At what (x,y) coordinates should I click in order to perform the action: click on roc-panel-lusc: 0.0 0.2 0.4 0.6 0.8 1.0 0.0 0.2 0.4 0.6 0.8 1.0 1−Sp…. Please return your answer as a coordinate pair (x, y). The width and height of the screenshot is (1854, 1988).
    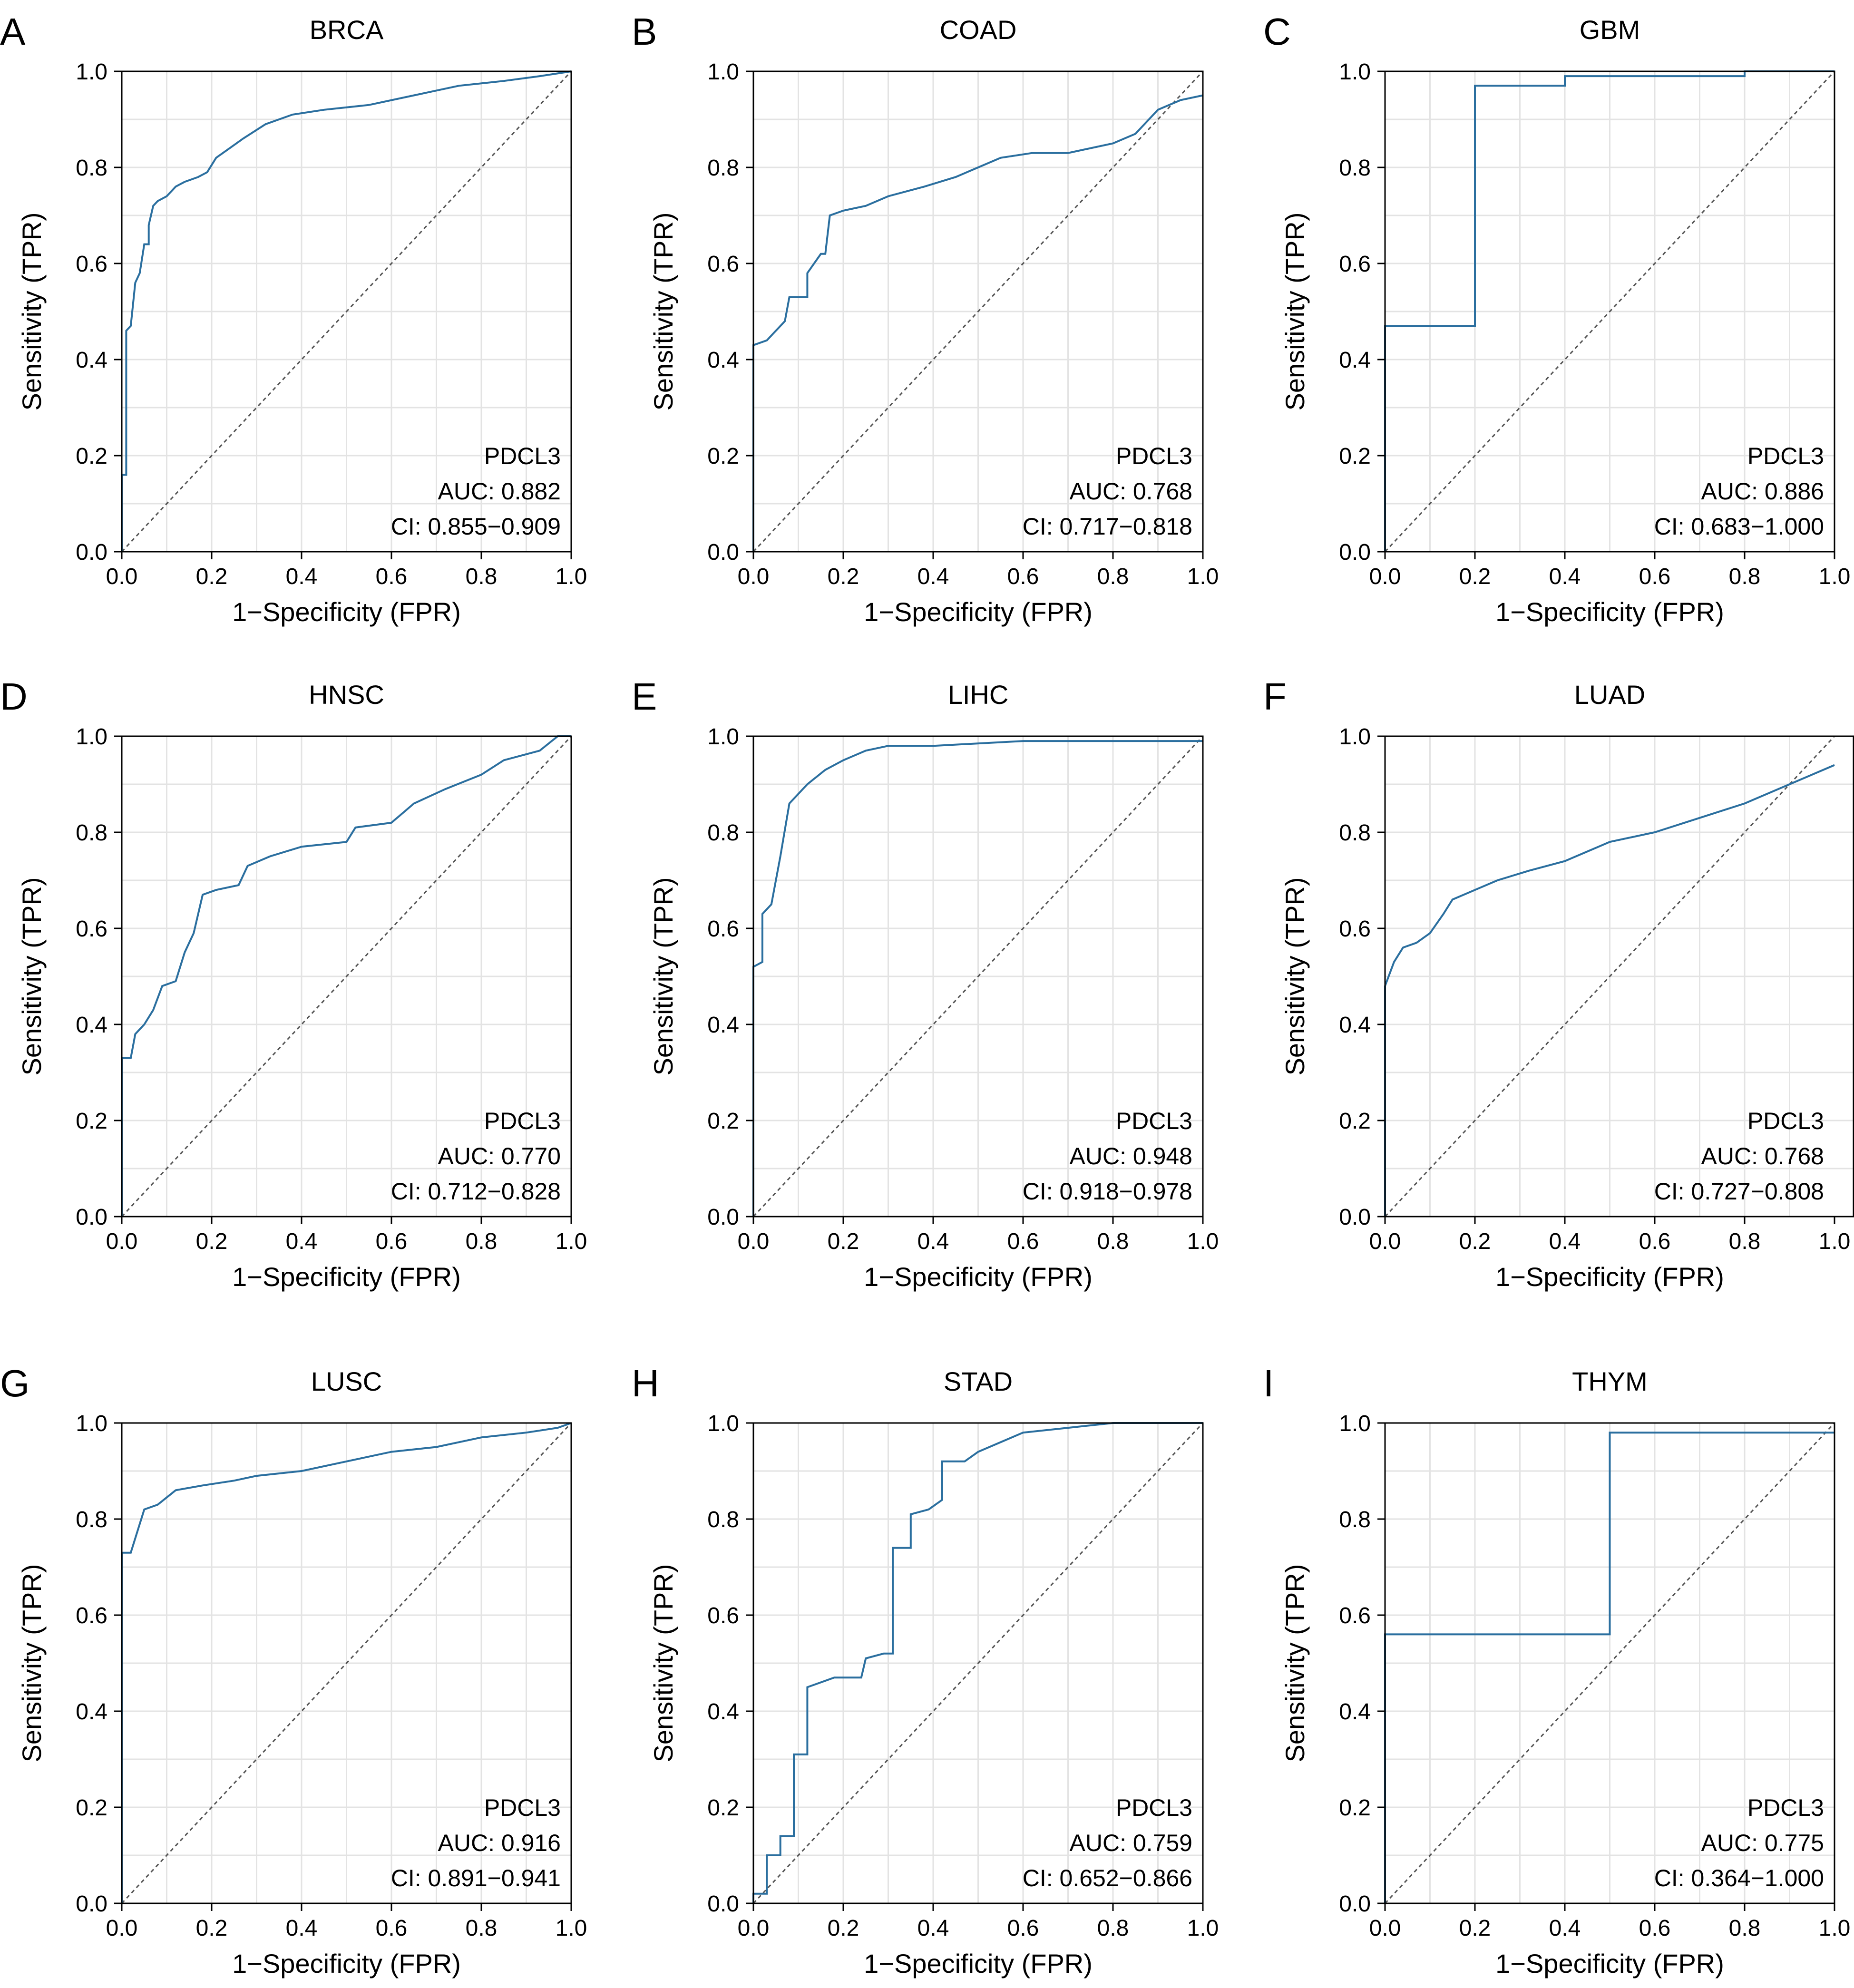
    Looking at the image, I should click on (293, 1670).